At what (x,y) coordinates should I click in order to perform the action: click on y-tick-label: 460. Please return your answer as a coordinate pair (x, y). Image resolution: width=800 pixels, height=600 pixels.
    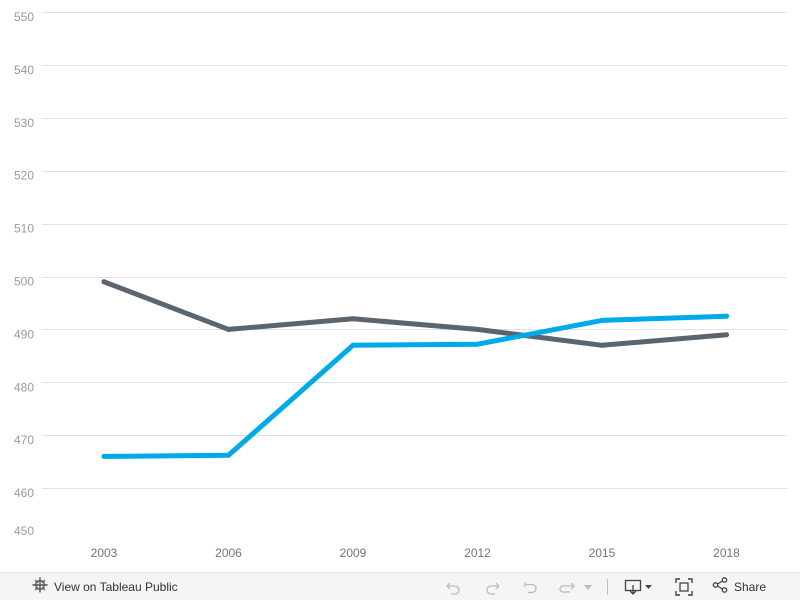
    Looking at the image, I should click on (24, 493).